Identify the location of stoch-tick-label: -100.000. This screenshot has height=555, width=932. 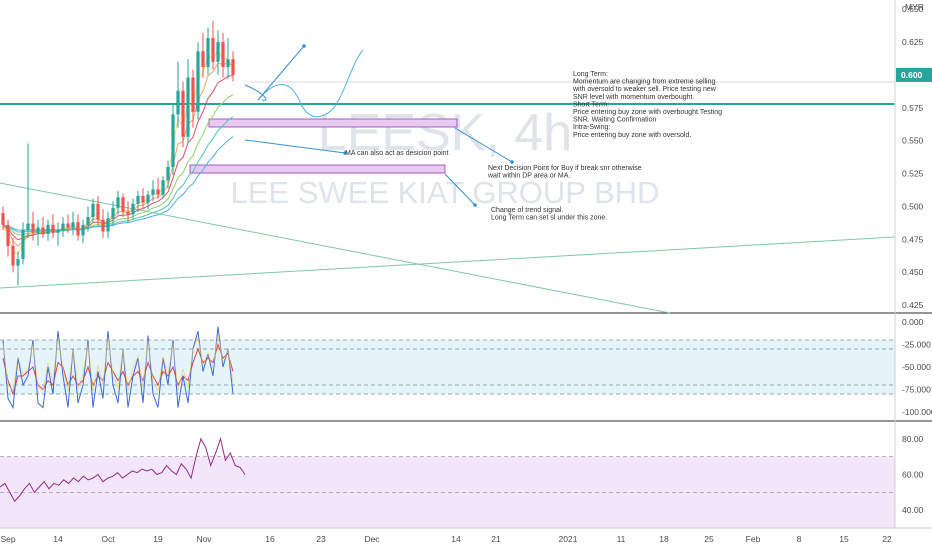
(917, 412).